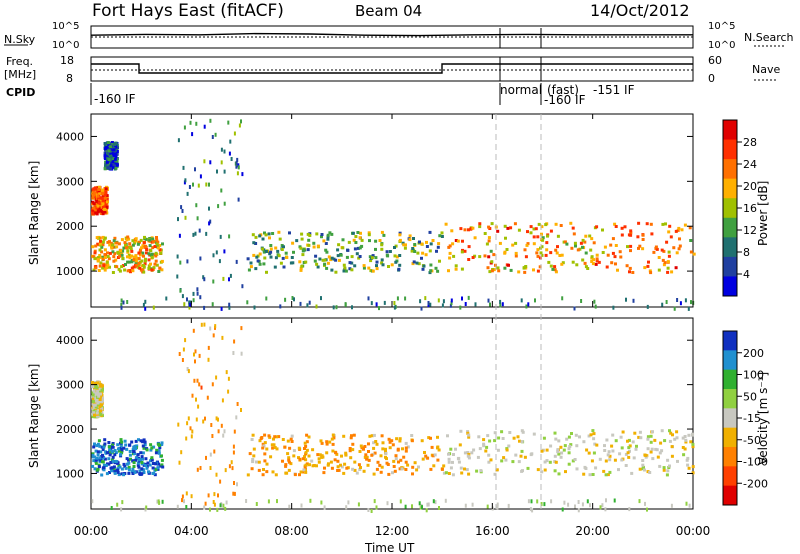 The image size is (800, 554). I want to click on echo-region, so click(391, 505).